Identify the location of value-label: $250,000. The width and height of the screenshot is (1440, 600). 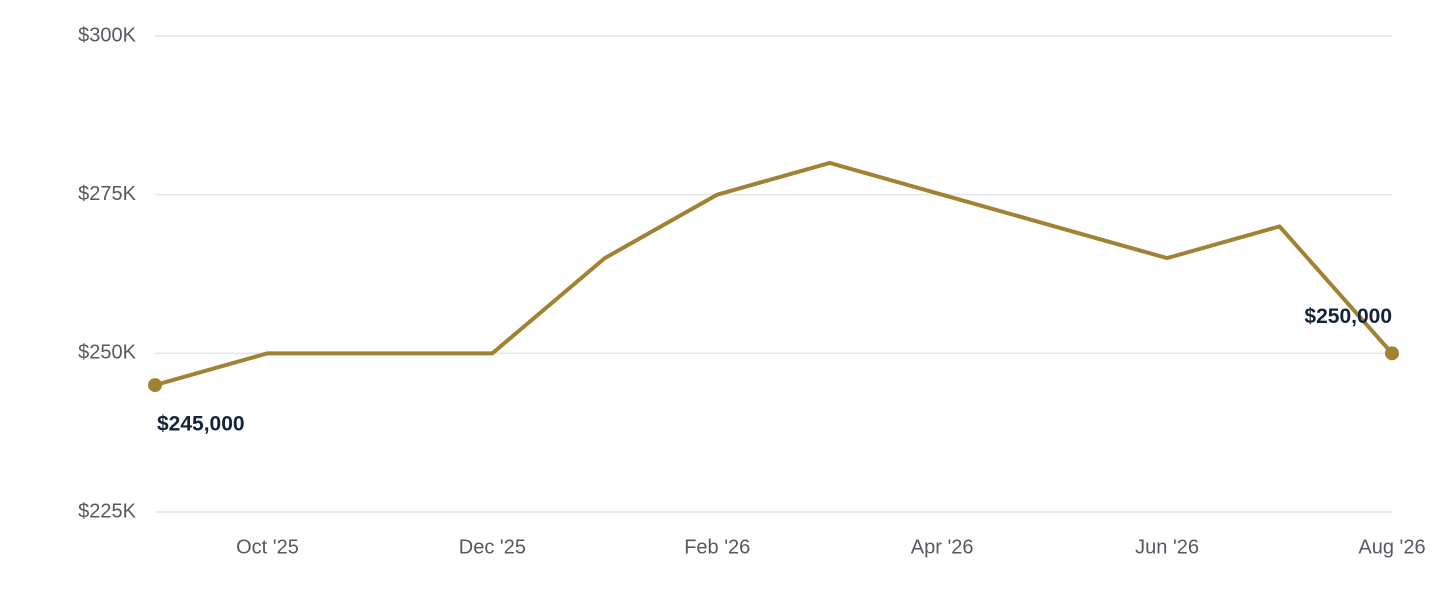
(1348, 316).